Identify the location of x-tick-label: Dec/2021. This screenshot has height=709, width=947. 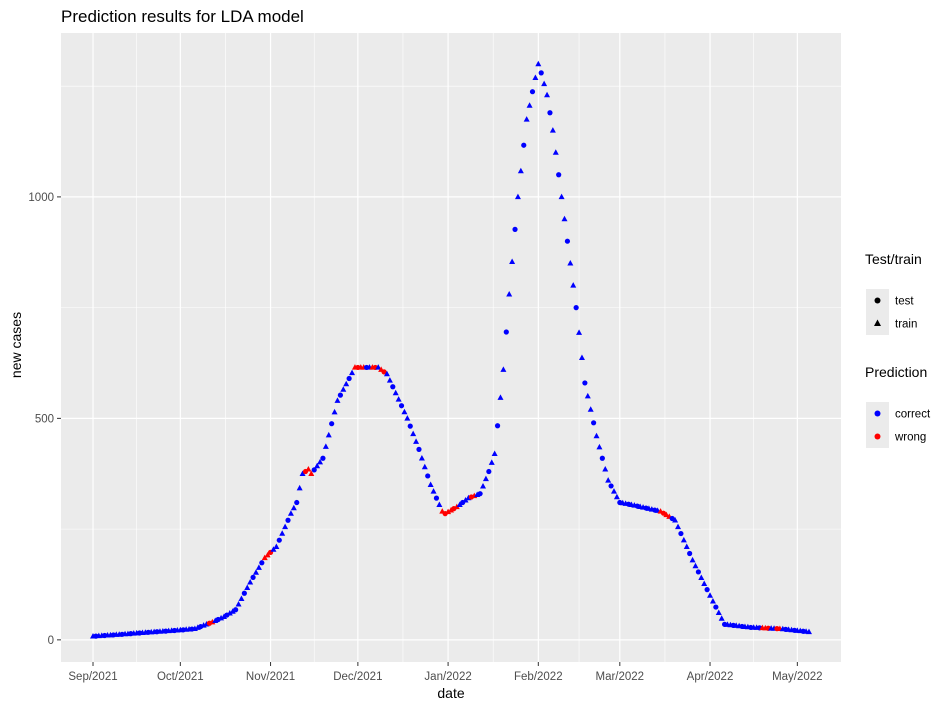
(357, 677).